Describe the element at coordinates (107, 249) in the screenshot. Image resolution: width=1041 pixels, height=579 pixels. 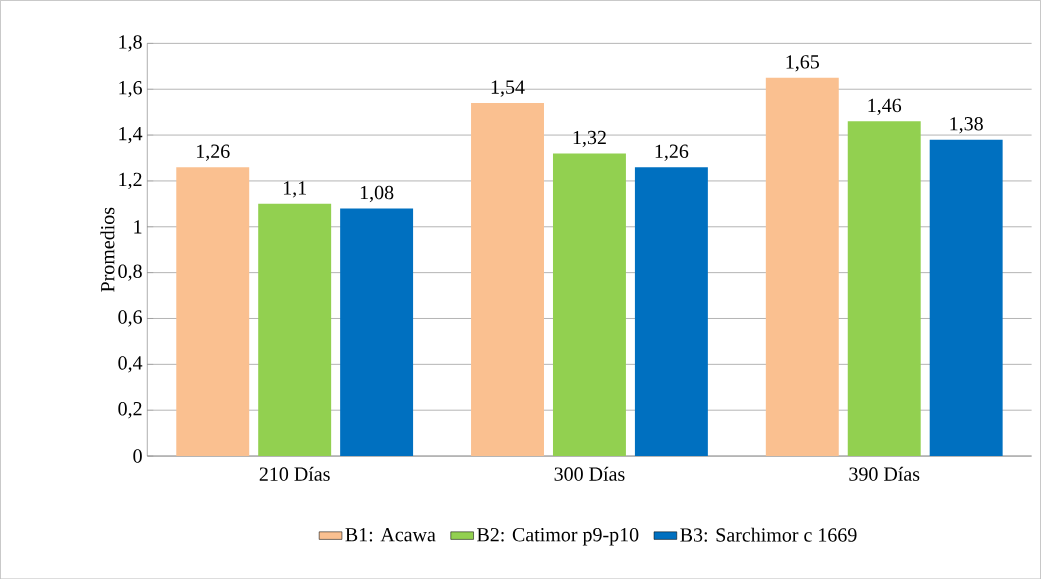
I see `y-axis-title: Promedios` at that location.